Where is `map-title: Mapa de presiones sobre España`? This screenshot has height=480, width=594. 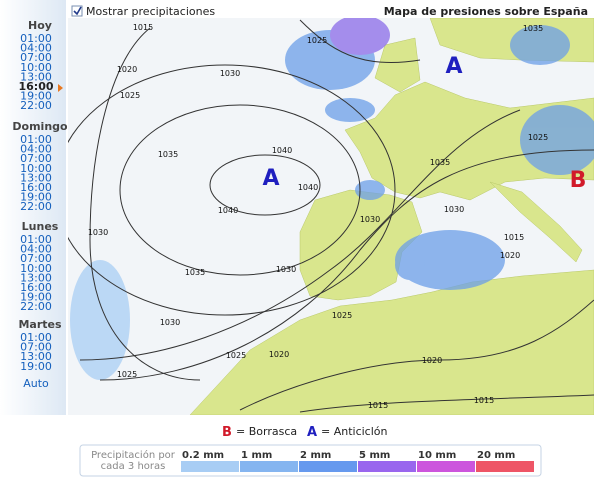 map-title: Mapa de presiones sobre España is located at coordinates (486, 11).